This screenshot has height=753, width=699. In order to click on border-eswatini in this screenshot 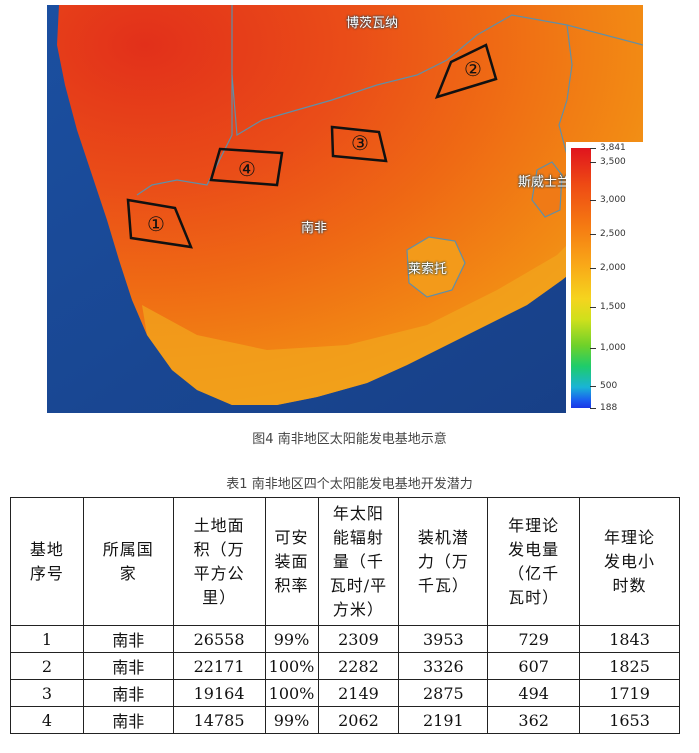, I will do `click(547, 189)`.